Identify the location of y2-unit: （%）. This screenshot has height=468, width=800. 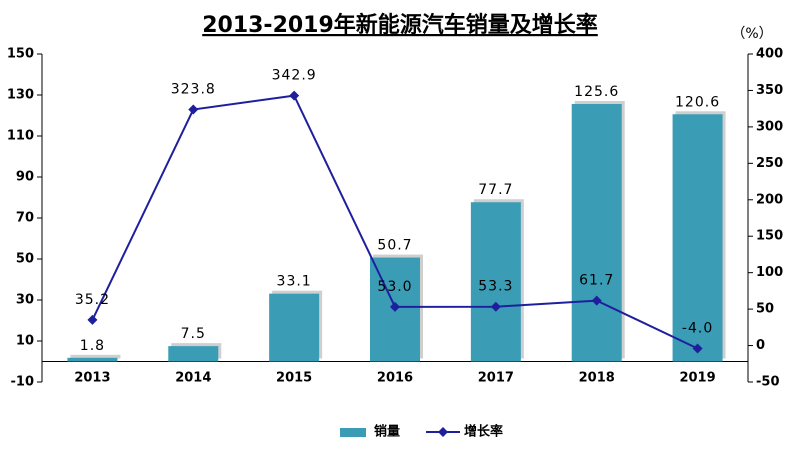
(751, 34).